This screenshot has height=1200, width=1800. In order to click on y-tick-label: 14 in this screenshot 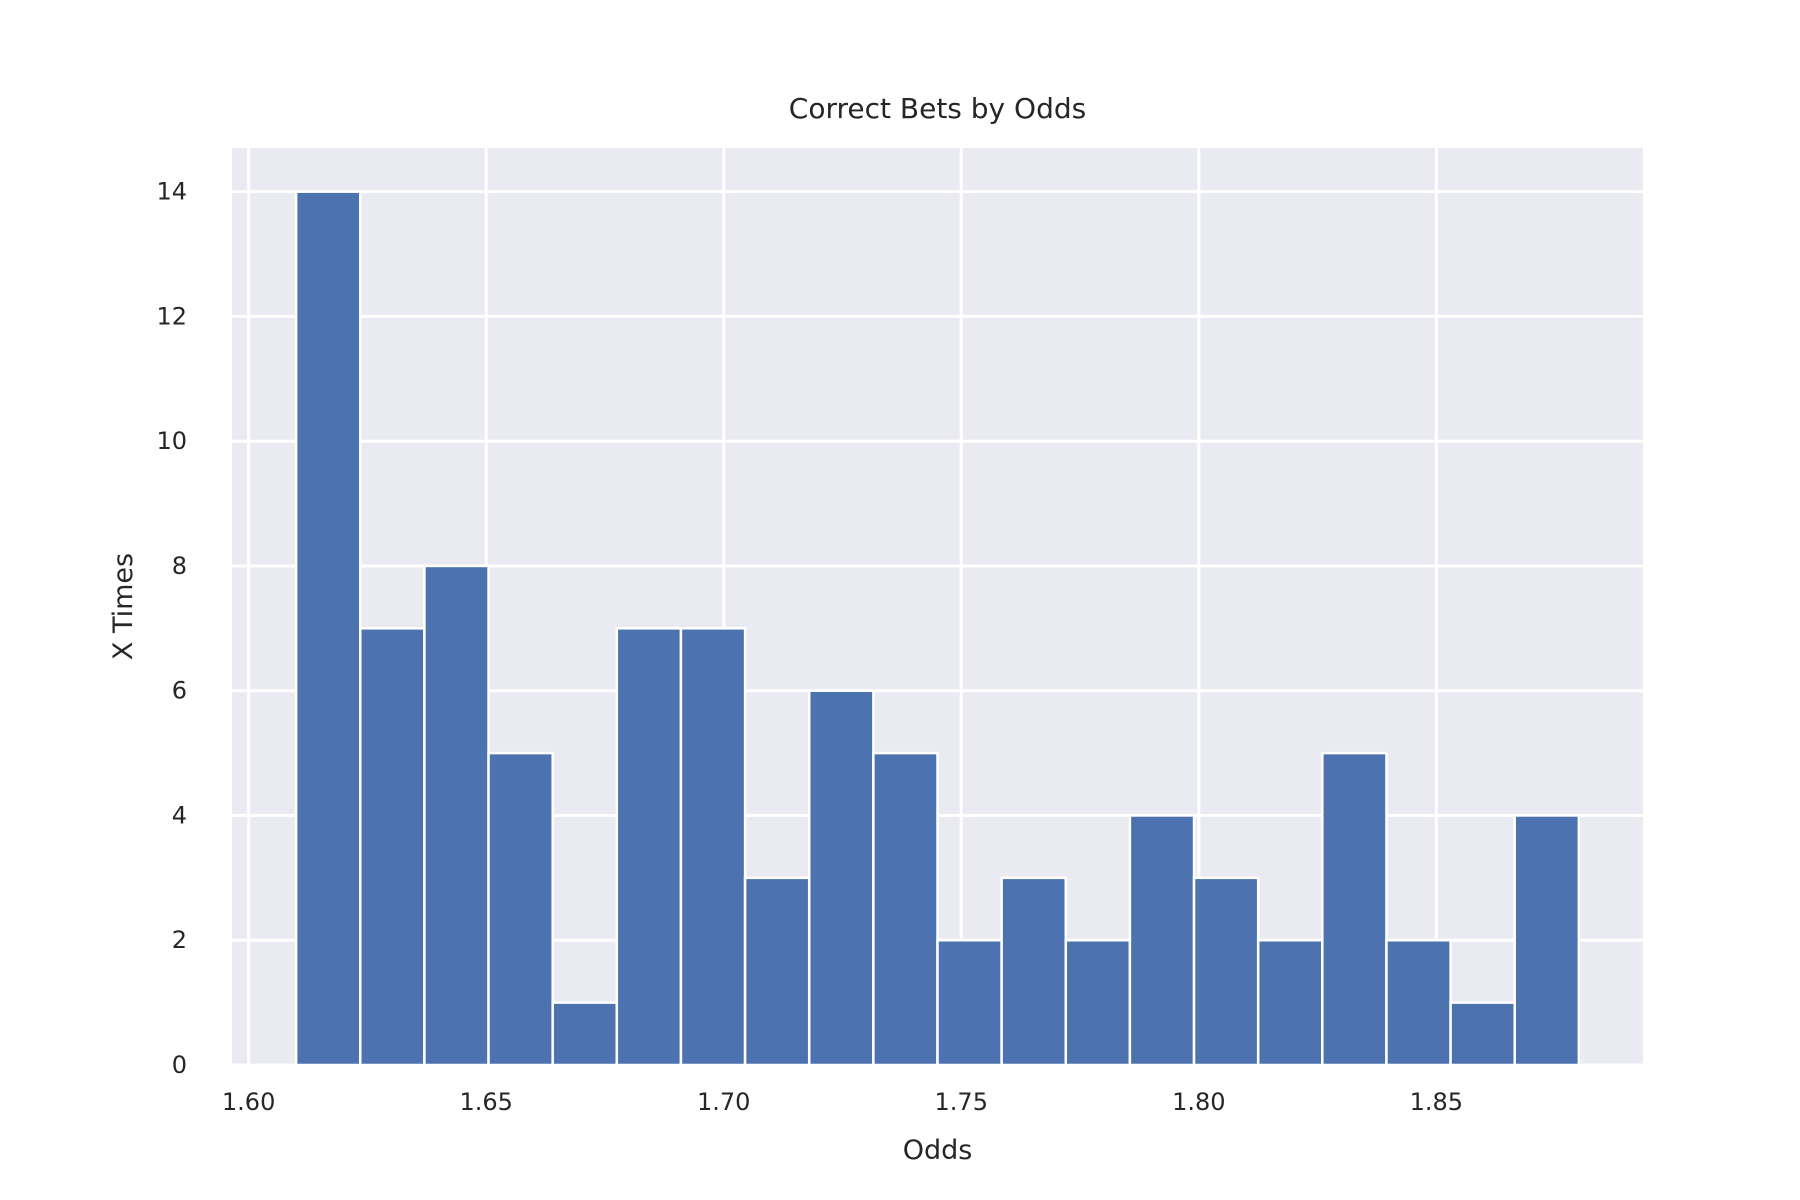, I will do `click(171, 192)`.